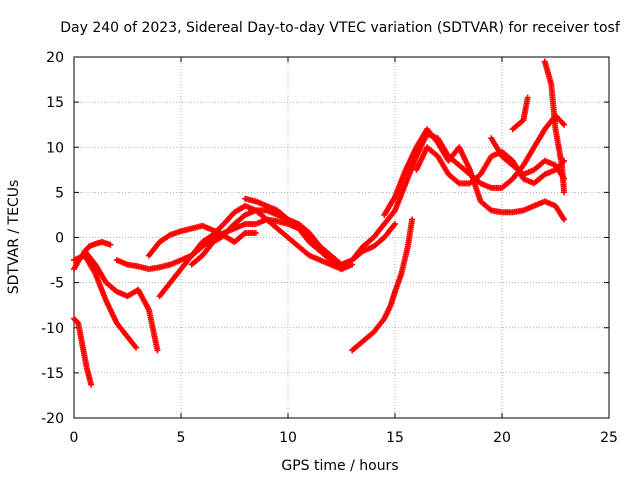 This screenshot has height=480, width=640. Describe the element at coordinates (223, 248) in the screenshot. I see `series-s8` at that location.